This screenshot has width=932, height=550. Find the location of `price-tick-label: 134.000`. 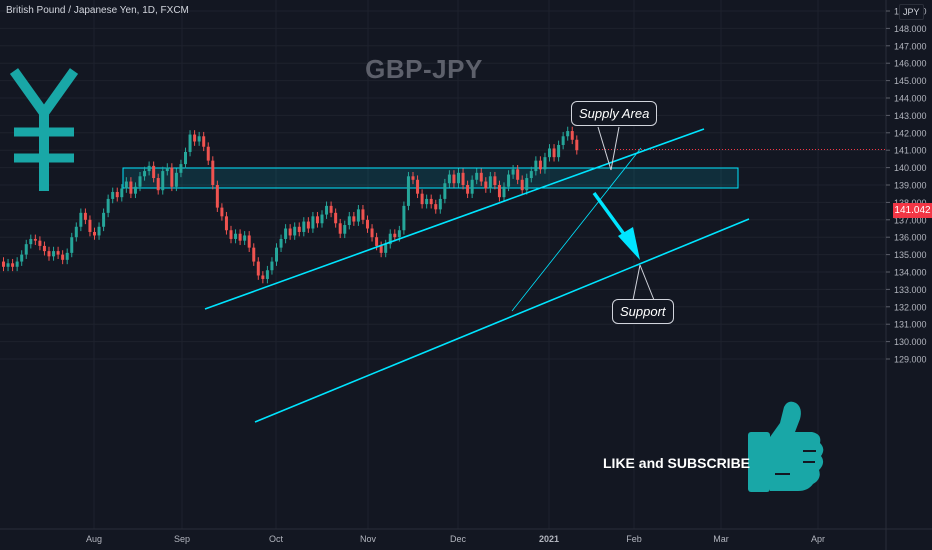

price-tick-label: 134.000 is located at coordinates (910, 273).